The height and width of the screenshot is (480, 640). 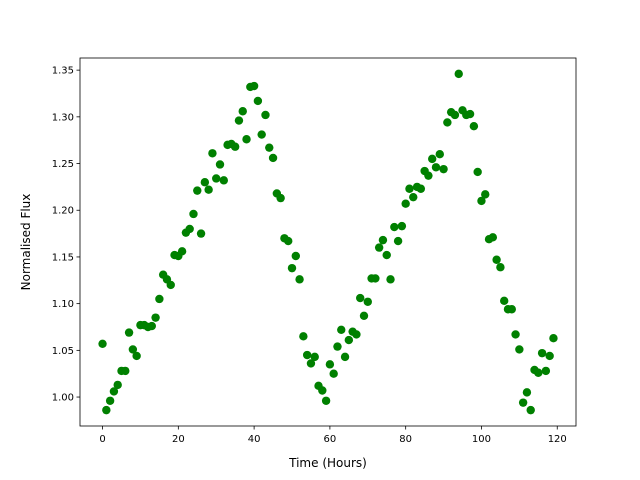 I want to click on x-tick-label: 60, so click(x=330, y=439).